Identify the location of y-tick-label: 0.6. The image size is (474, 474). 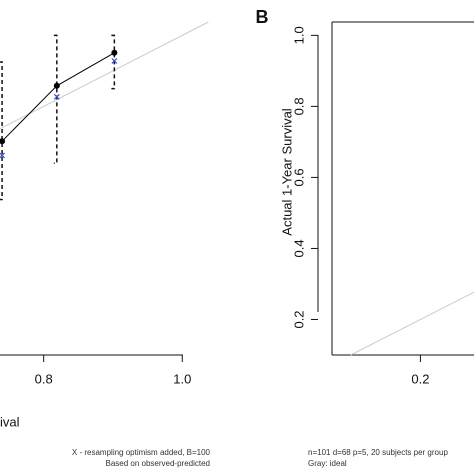
(298, 177).